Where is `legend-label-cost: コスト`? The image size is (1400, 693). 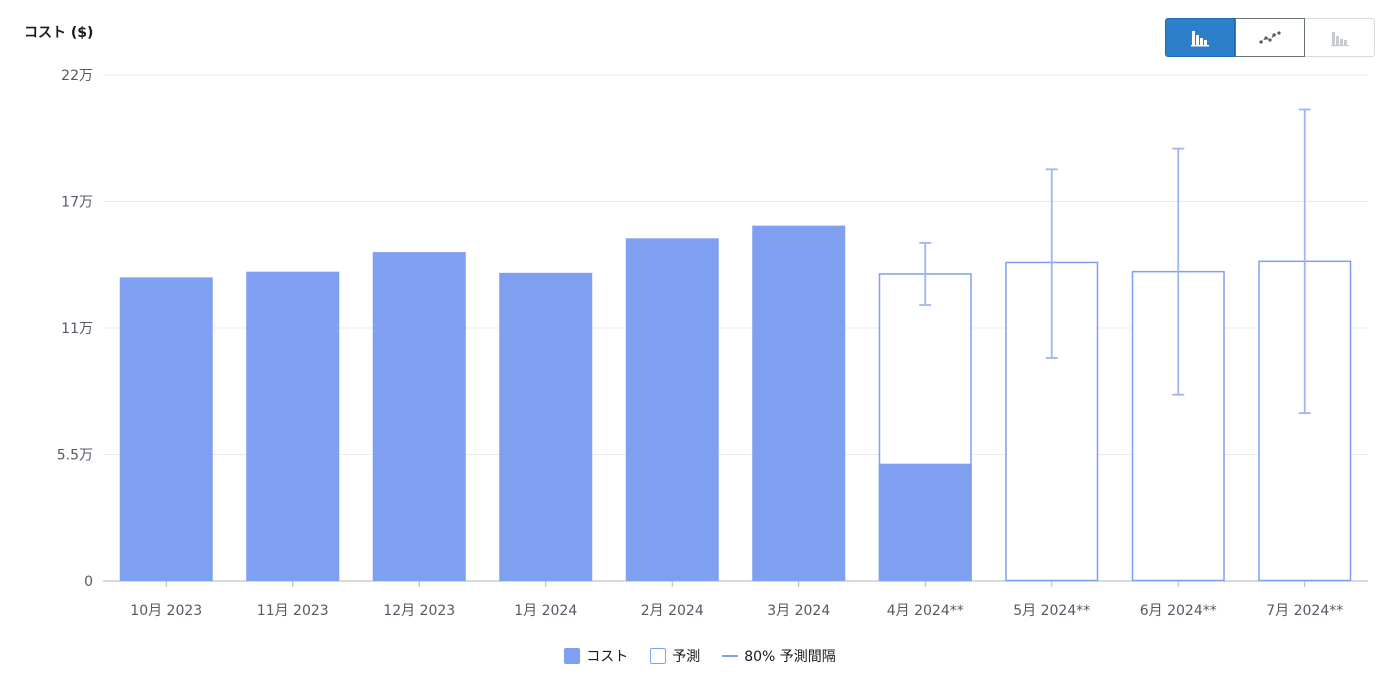 legend-label-cost: コスト is located at coordinates (607, 657).